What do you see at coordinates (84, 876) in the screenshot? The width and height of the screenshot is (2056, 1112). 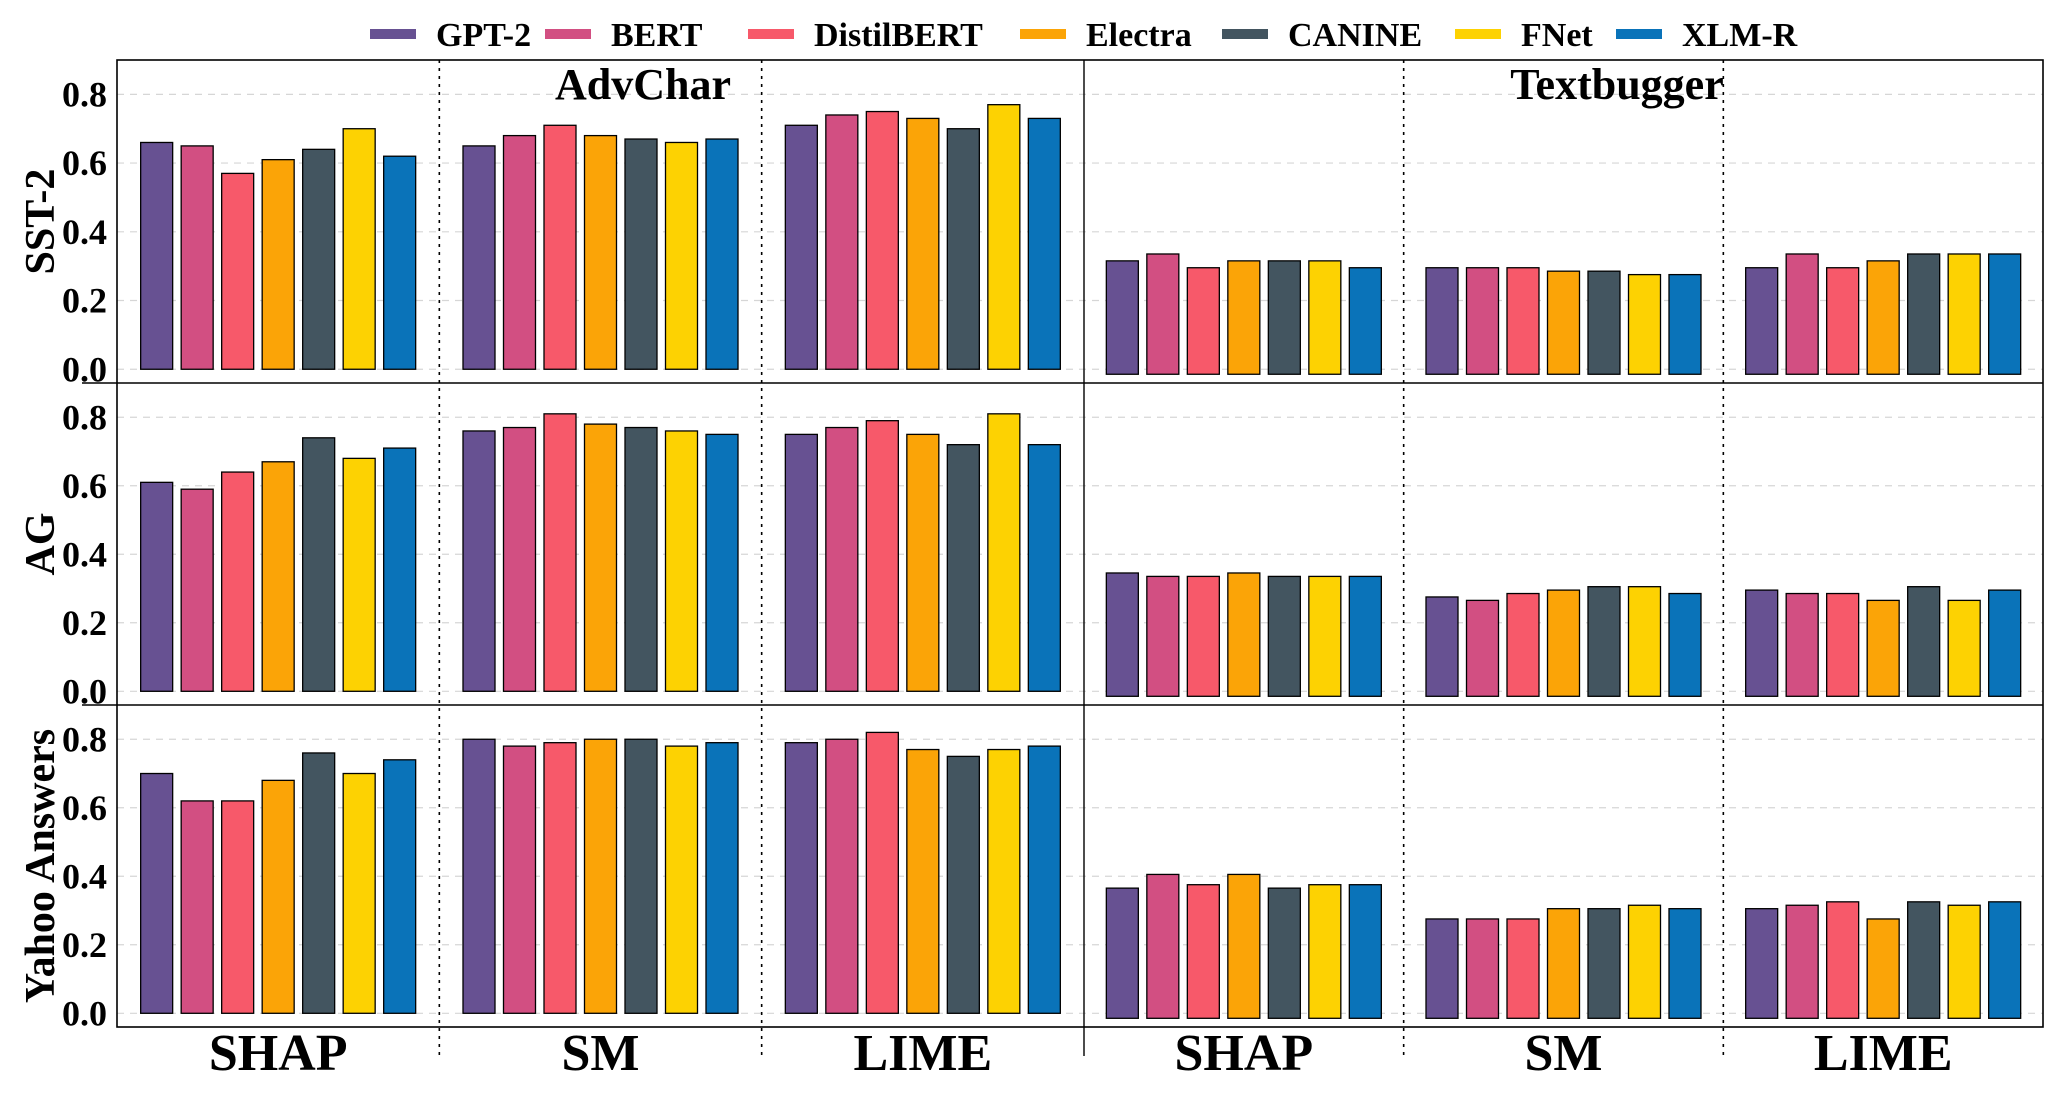 I see `y-tick-label: 0.4` at bounding box center [84, 876].